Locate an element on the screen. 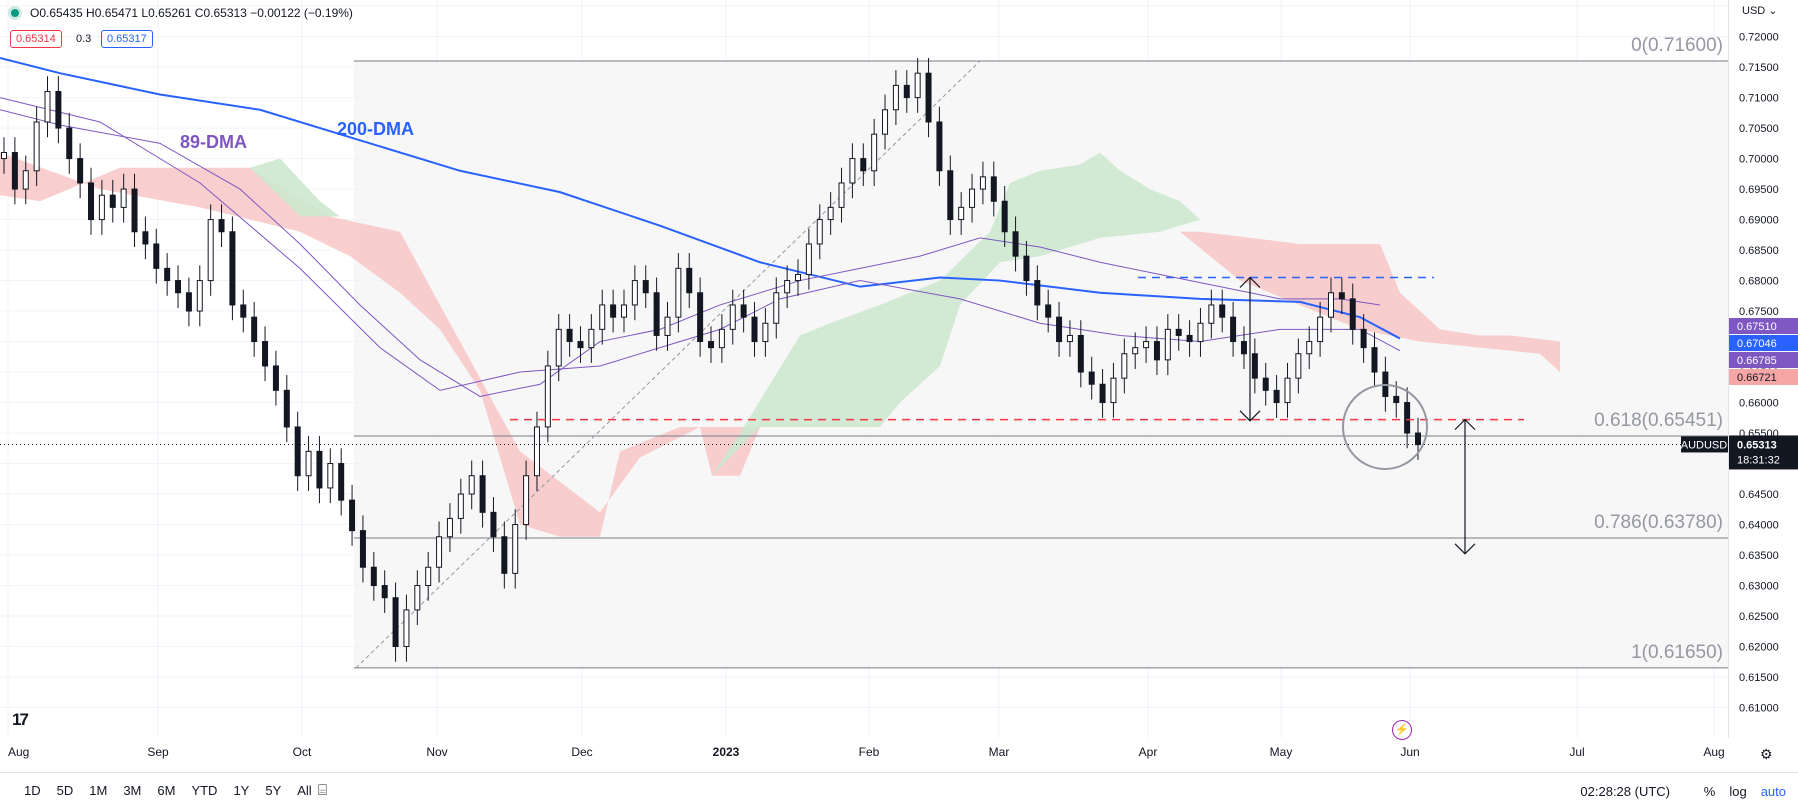 The width and height of the screenshot is (1798, 812). fib618-label: 0.618(0.65451) is located at coordinates (1658, 420).